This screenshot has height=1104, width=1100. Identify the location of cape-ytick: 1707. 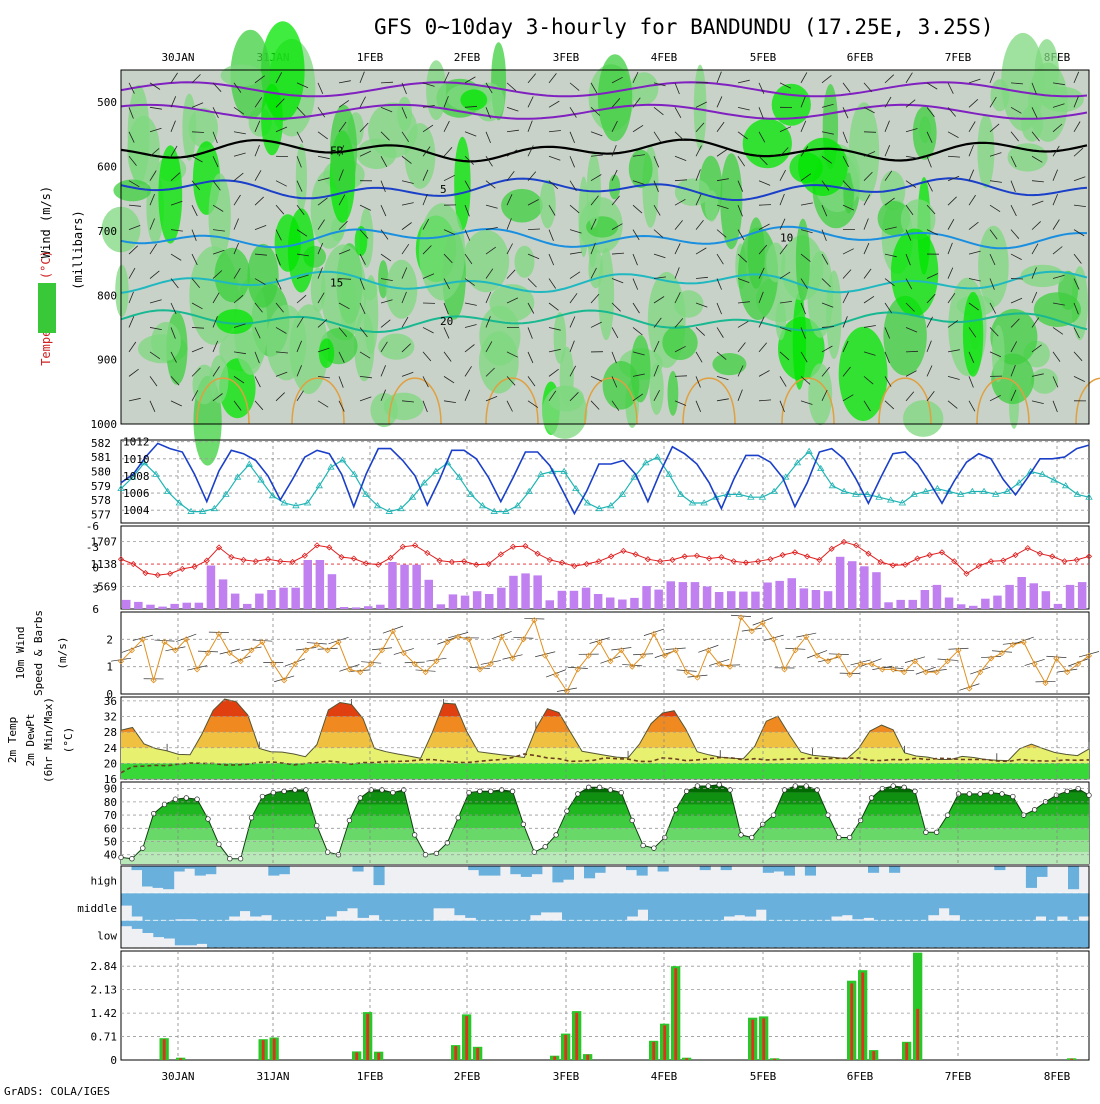
(104, 542).